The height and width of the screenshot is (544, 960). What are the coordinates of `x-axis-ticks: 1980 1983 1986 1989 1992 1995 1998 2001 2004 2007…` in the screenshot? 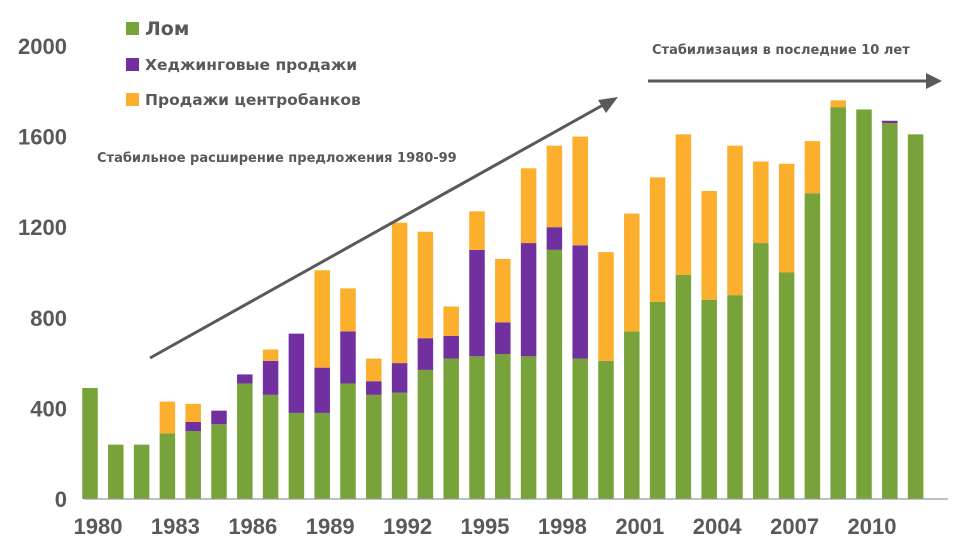 It's located at (485, 526).